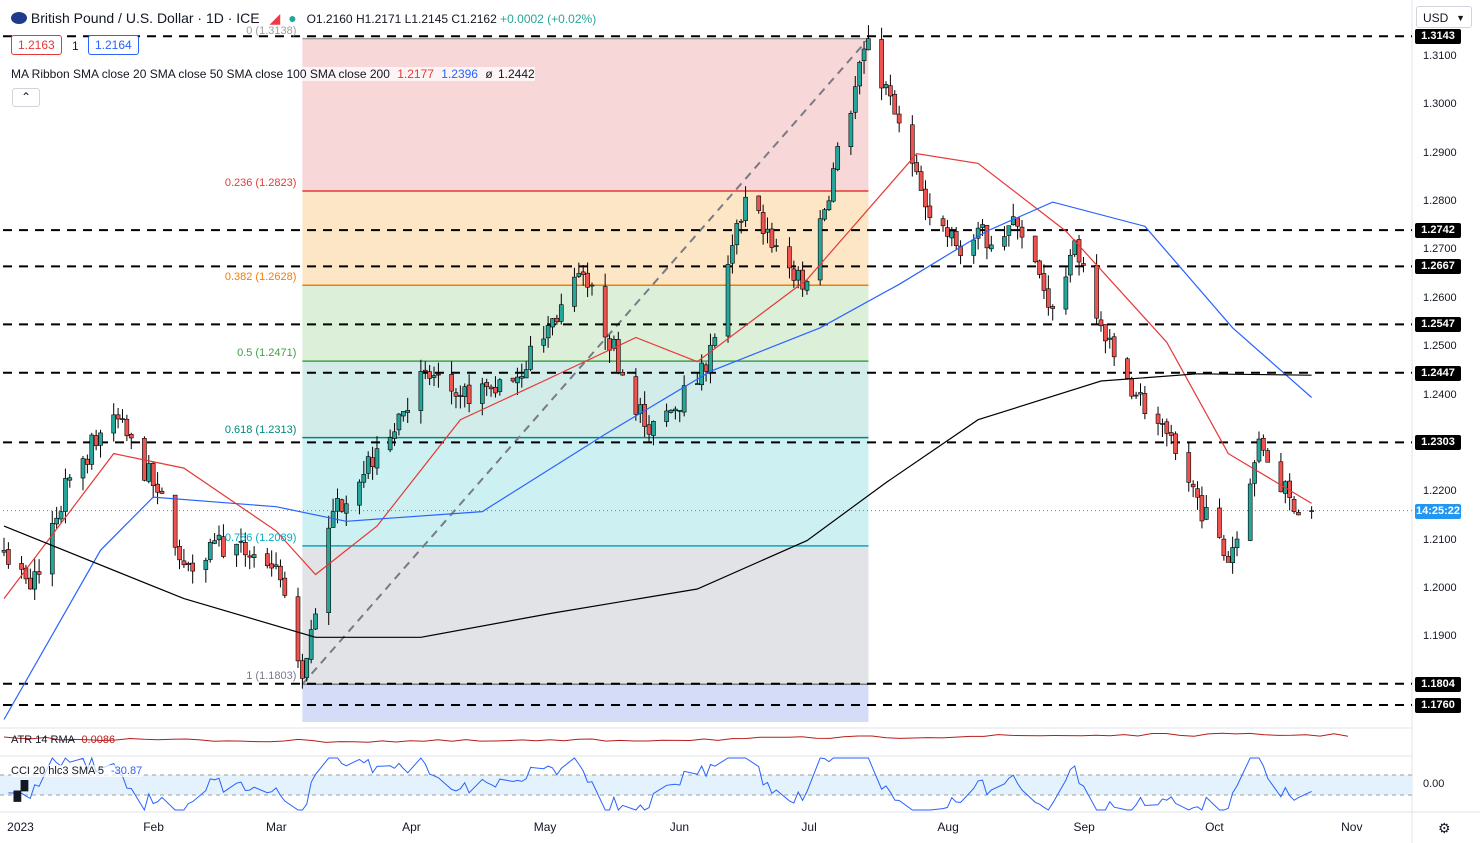 This screenshot has height=843, width=1480. Describe the element at coordinates (1444, 828) in the screenshot. I see `settings-gear-icon: ⚙` at that location.